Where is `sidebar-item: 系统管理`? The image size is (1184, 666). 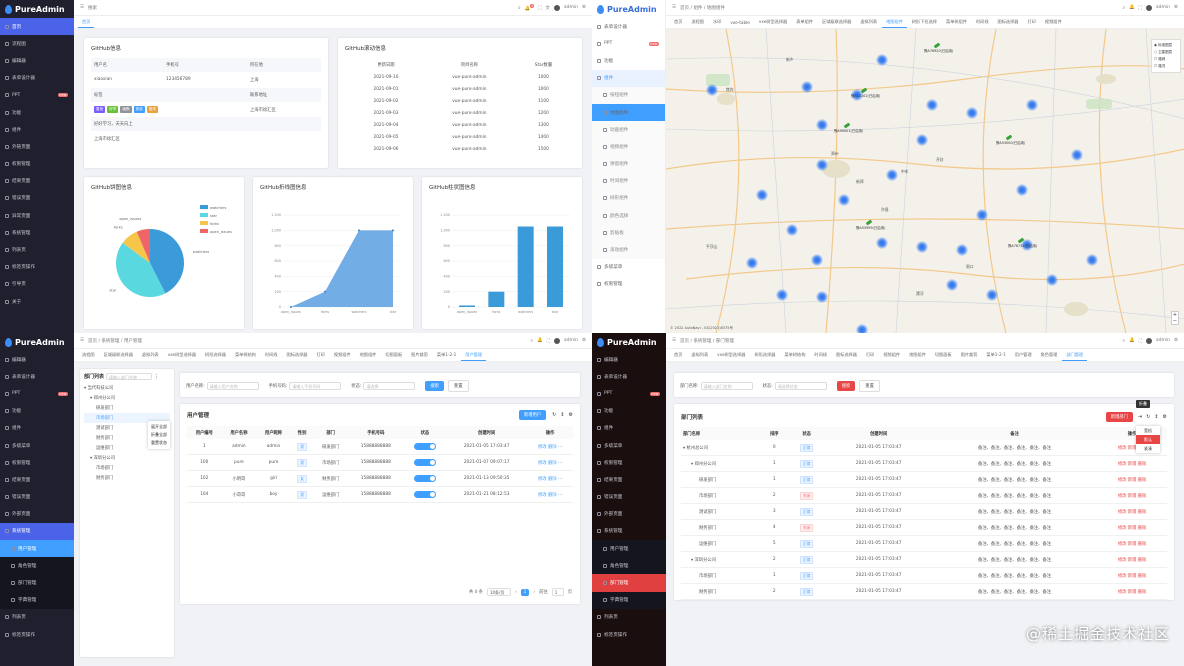 sidebar-item: 系统管理 is located at coordinates (37, 531).